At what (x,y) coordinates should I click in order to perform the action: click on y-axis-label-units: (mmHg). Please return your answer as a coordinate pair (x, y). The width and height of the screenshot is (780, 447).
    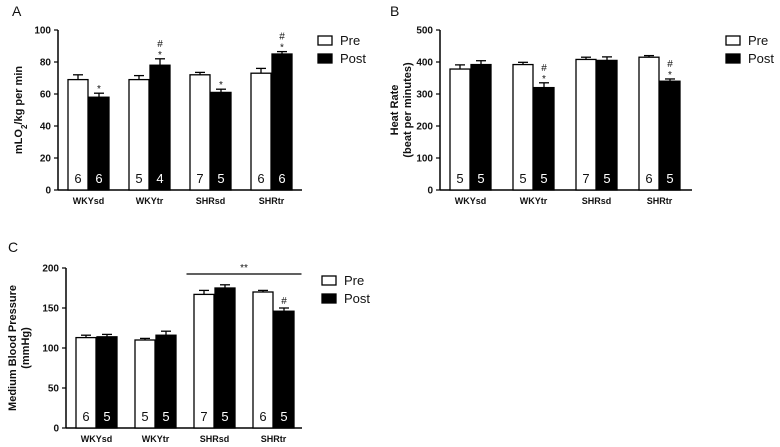
    Looking at the image, I should click on (26, 348).